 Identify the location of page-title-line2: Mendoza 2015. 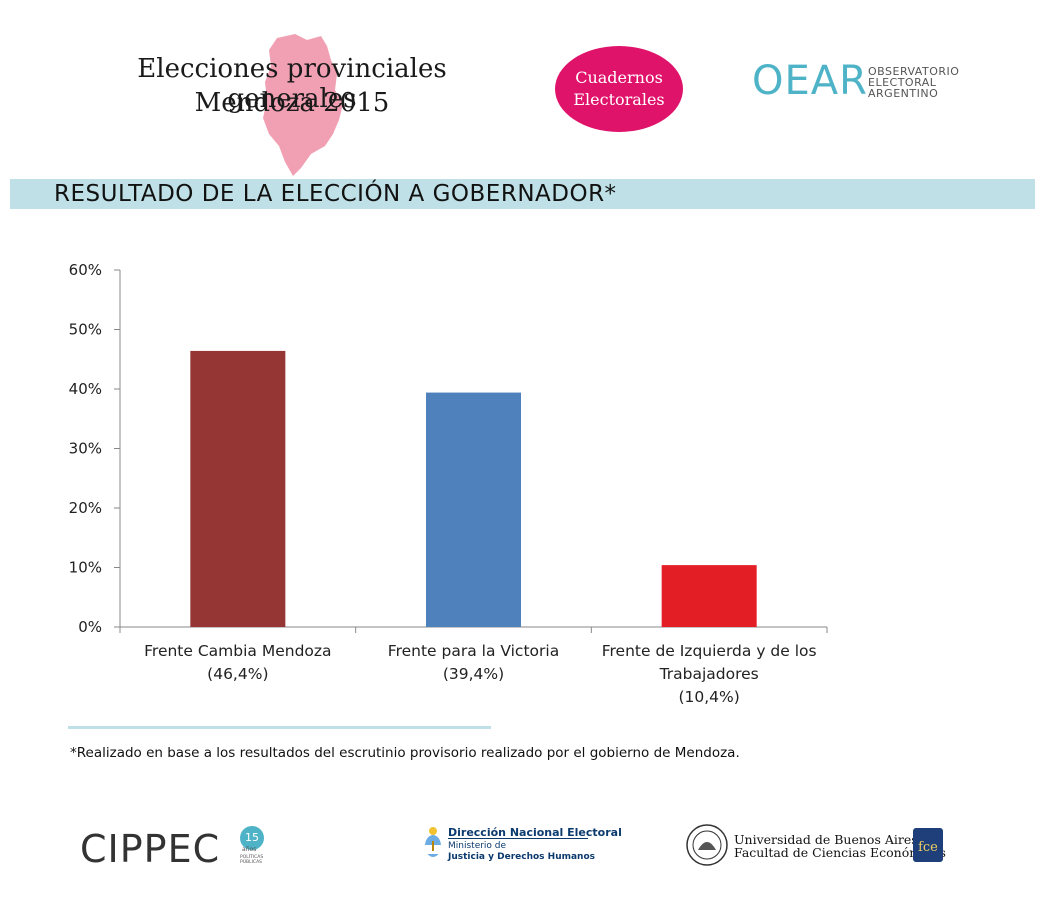
(292, 103).